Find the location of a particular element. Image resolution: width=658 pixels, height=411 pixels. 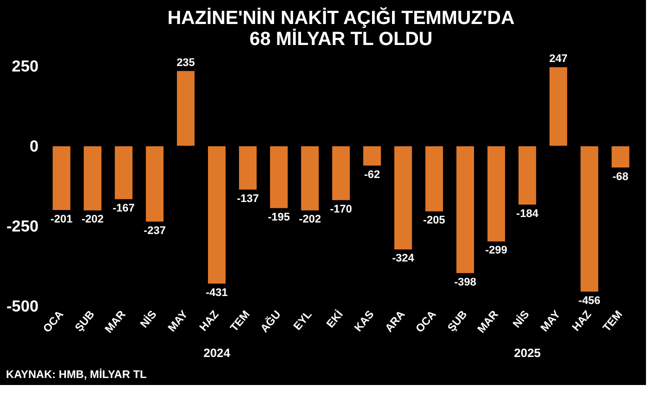

data-label: -62 is located at coordinates (372, 174).